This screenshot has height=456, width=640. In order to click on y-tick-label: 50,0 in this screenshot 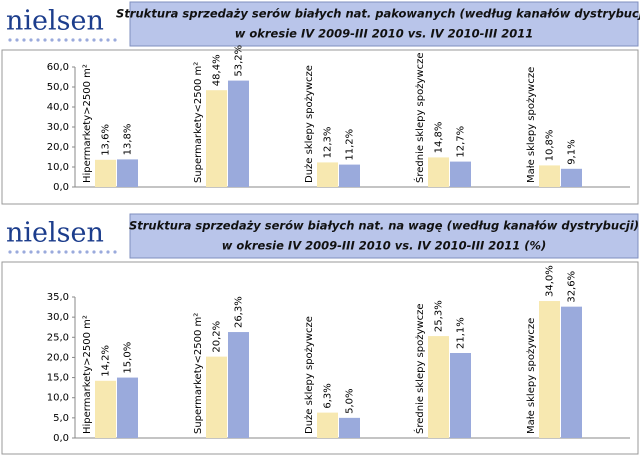, I will do `click(58, 87)`.